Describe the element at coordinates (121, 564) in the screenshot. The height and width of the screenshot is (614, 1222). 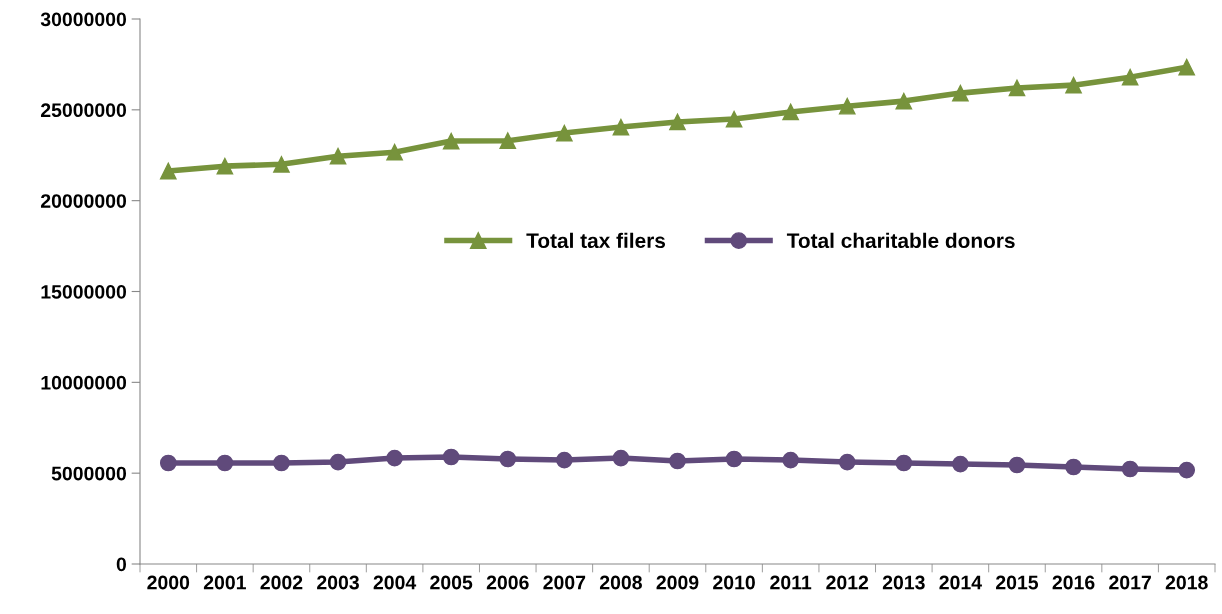
I see `y-tick-label: 0` at that location.